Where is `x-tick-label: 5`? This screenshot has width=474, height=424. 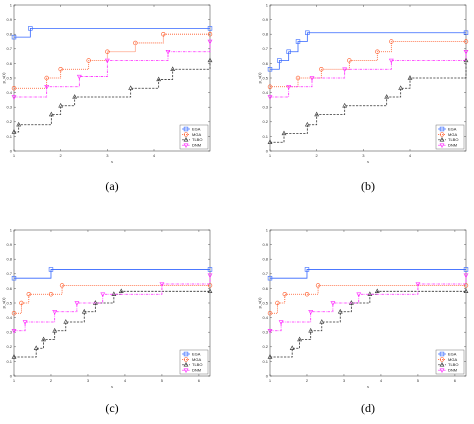 x-tick-label: 5 is located at coordinates (418, 380).